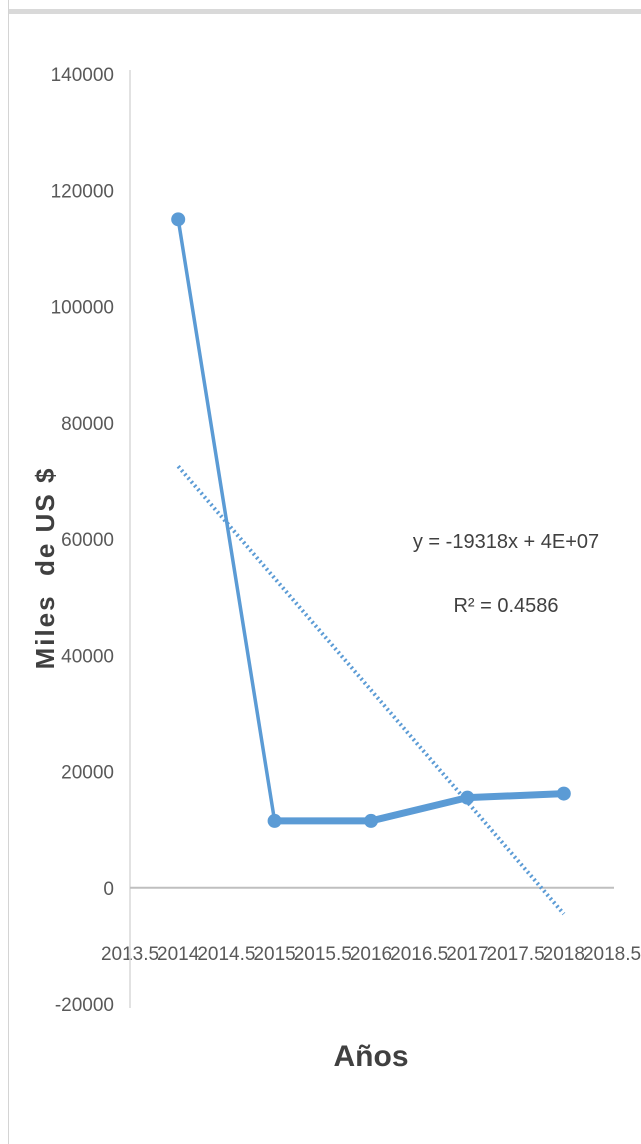 Image resolution: width=641 pixels, height=1144 pixels. What do you see at coordinates (178, 954) in the screenshot?
I see `x-tick-label: 2014` at bounding box center [178, 954].